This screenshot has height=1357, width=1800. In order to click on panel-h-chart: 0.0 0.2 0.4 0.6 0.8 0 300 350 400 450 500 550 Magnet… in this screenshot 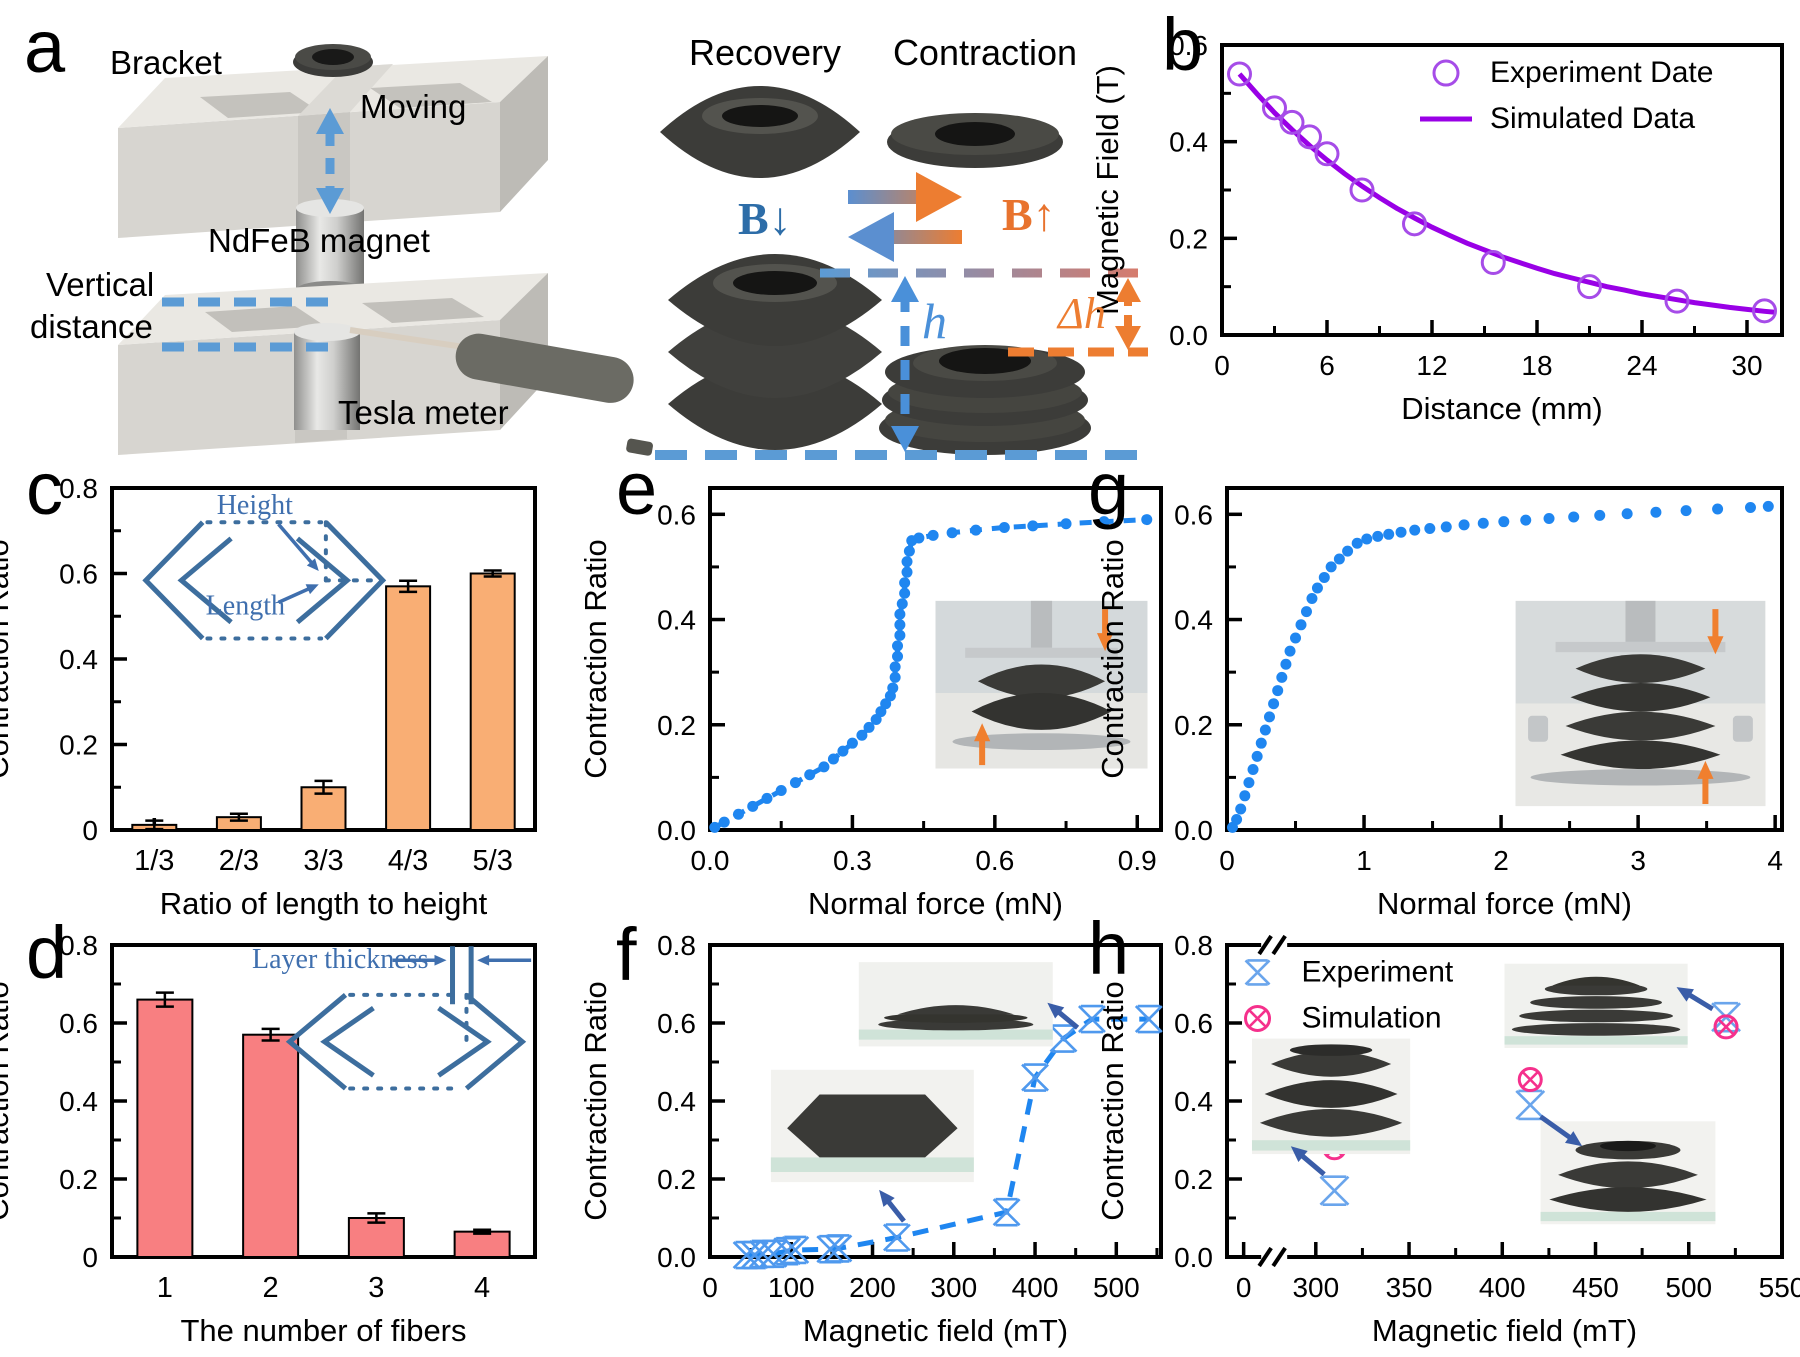, I will do `click(1447, 1139)`.